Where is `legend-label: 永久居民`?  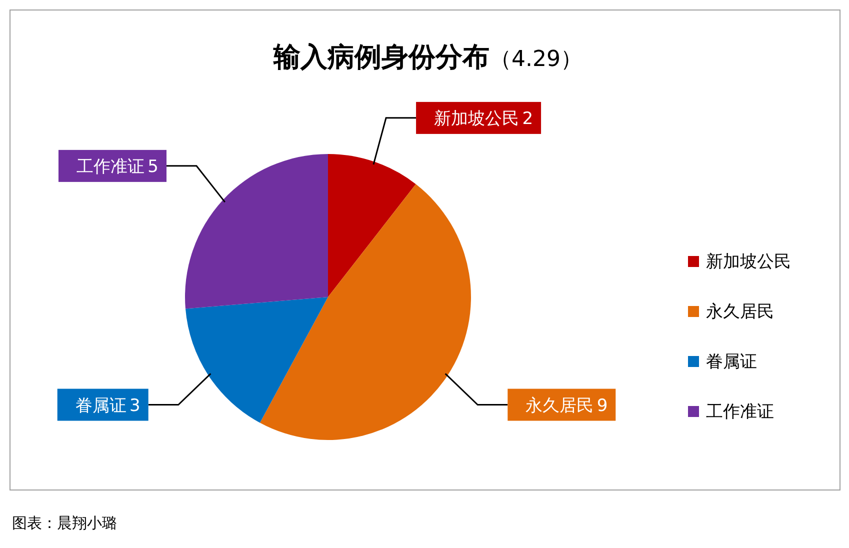
legend-label: 永久居民 is located at coordinates (740, 312).